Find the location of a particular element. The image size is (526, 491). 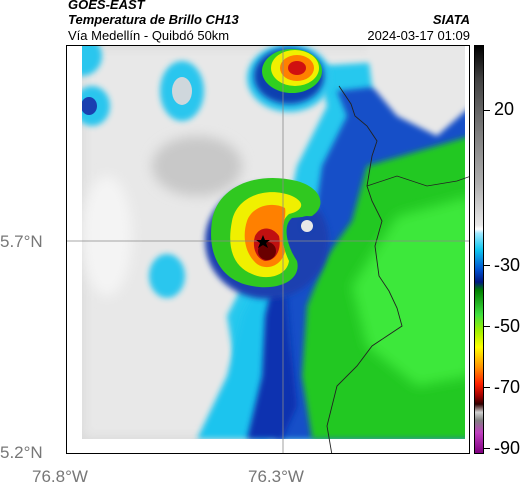

colorbar-label-minus30: -30 is located at coordinates (507, 265).